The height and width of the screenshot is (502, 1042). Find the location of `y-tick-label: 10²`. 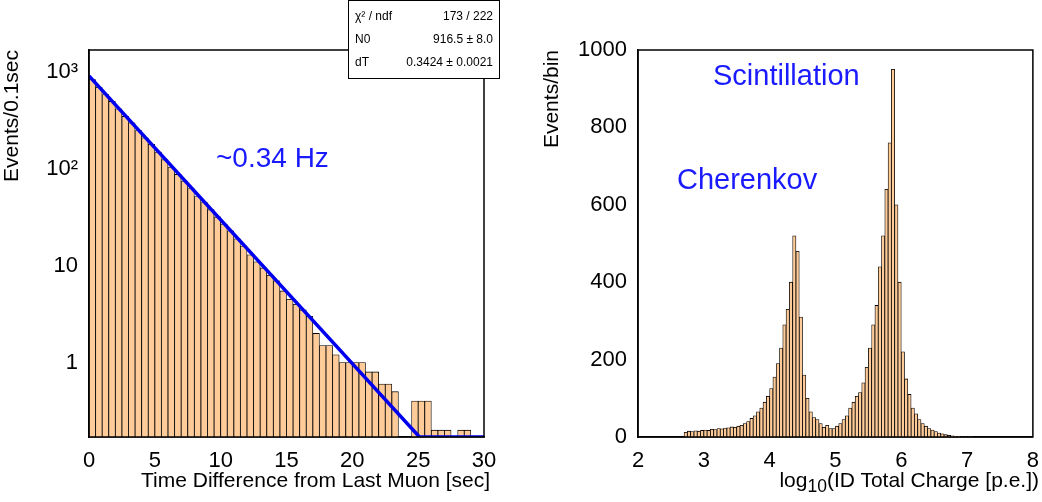

y-tick-label: 10² is located at coordinates (62, 168).